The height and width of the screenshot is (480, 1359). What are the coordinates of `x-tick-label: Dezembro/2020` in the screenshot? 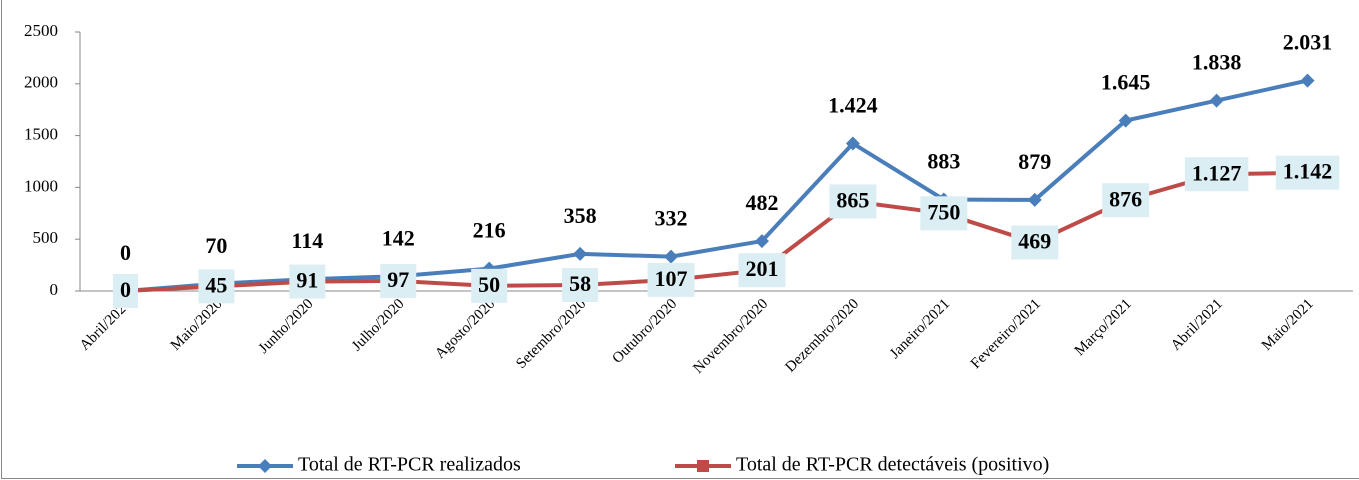 It's located at (823, 336).